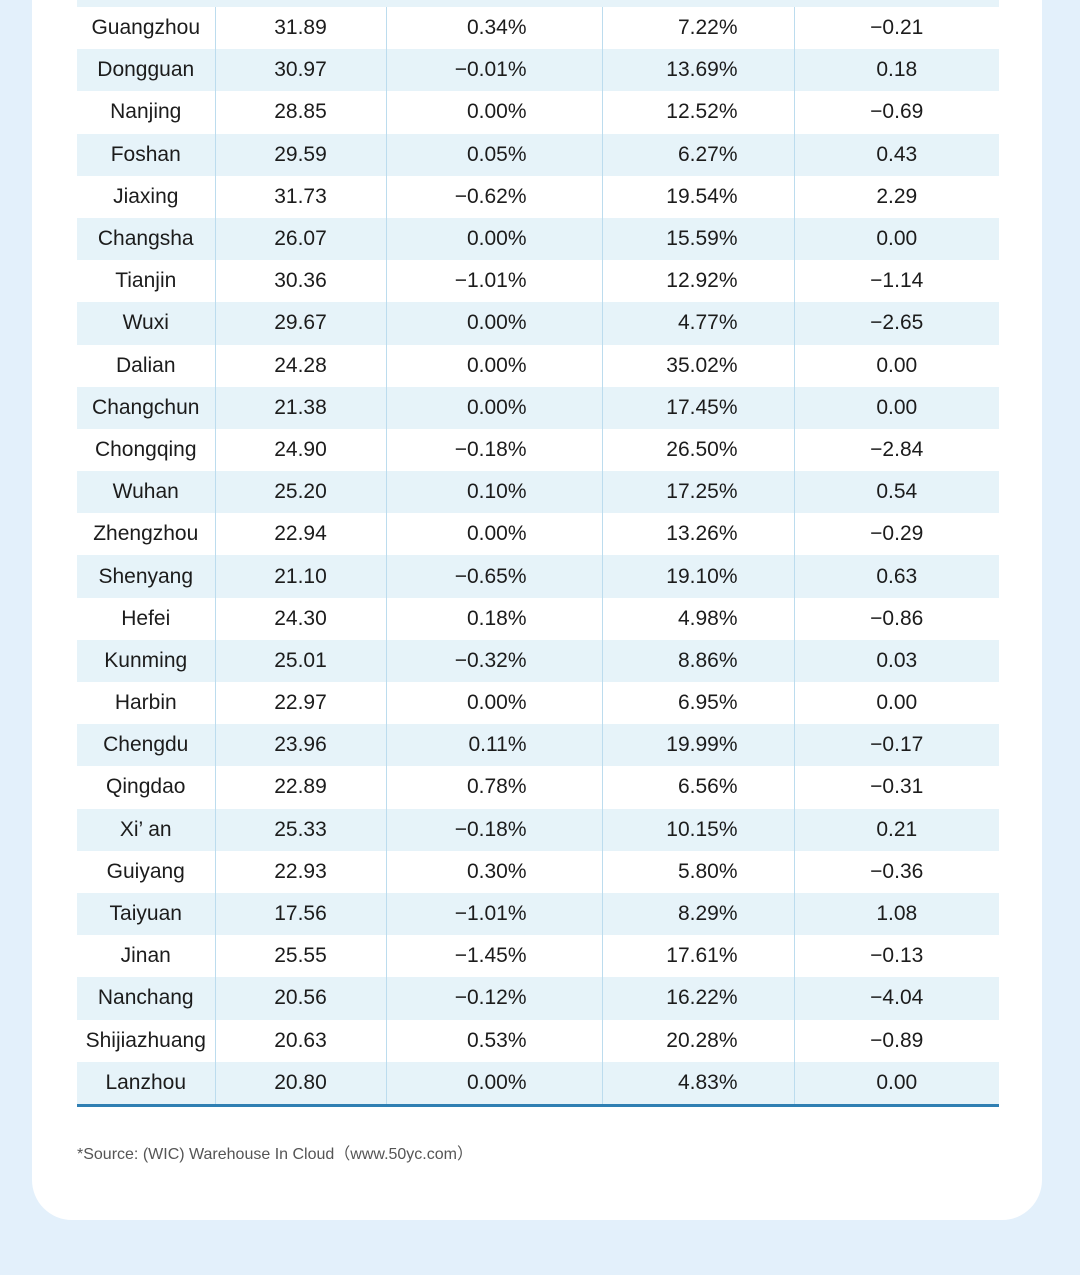 The height and width of the screenshot is (1275, 1080). What do you see at coordinates (300, 281) in the screenshot?
I see `value-cell-1: 30.36` at bounding box center [300, 281].